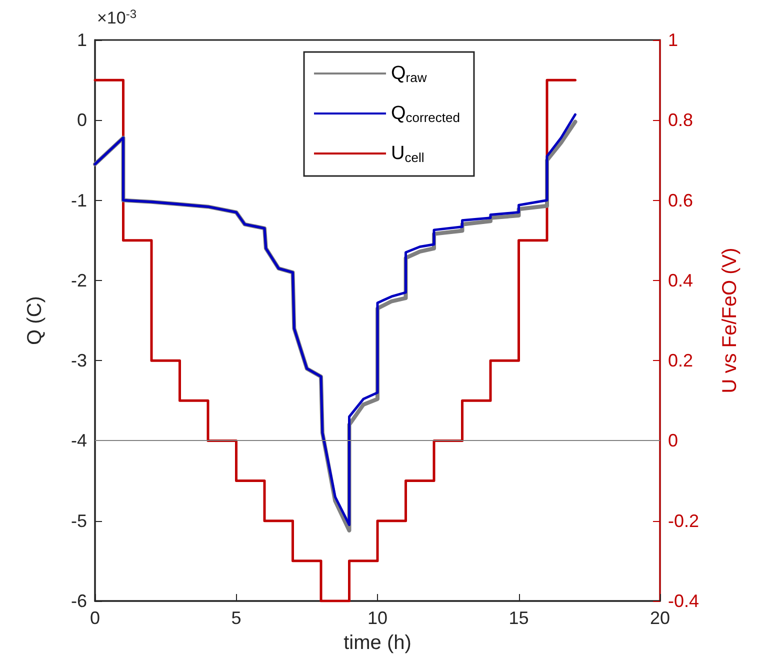 Image resolution: width=774 pixels, height=658 pixels. I want to click on y2-tick-label: 0.2, so click(681, 360).